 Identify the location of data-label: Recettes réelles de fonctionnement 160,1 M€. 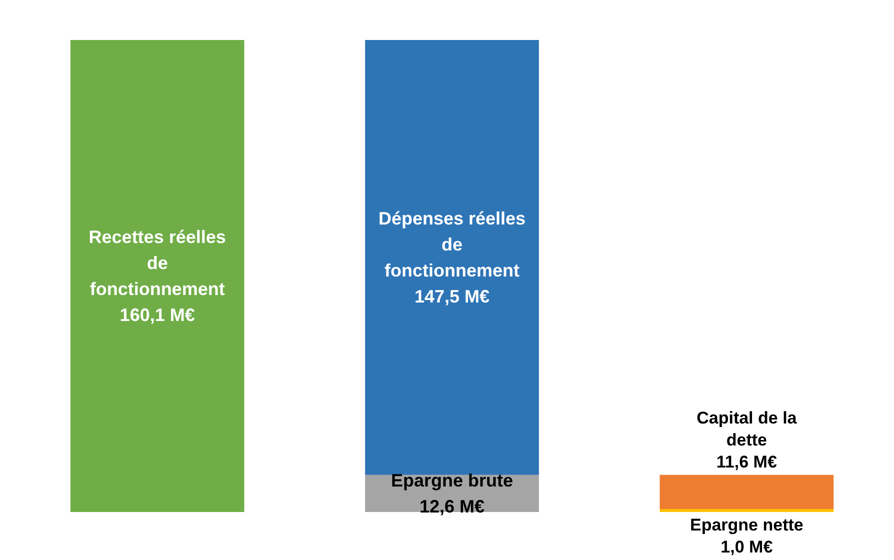
(157, 276).